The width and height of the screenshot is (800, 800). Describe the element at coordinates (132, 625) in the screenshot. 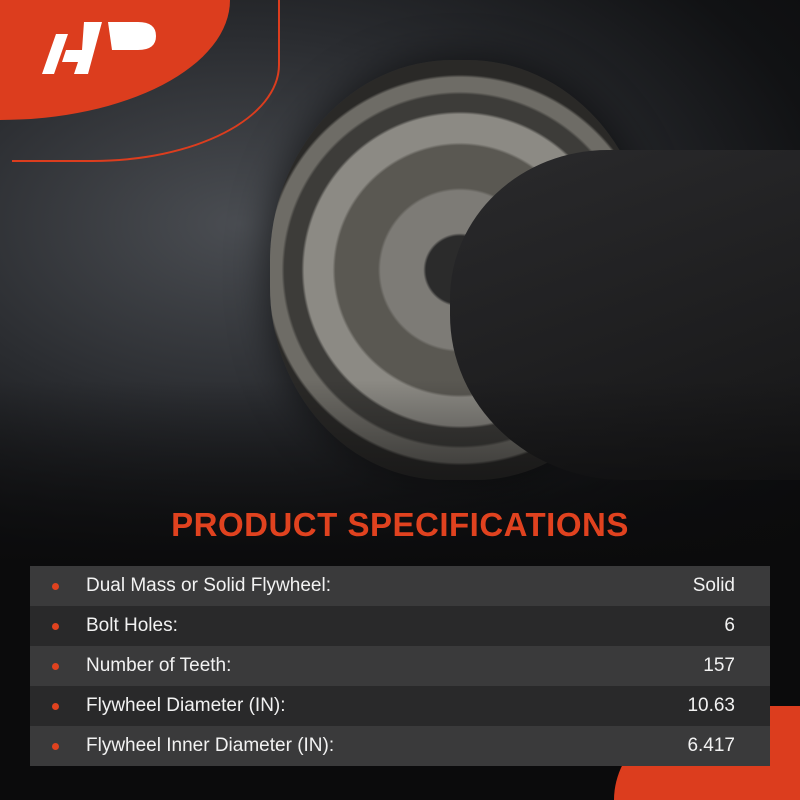

I see `spec-label: Bolt Holes:` at that location.